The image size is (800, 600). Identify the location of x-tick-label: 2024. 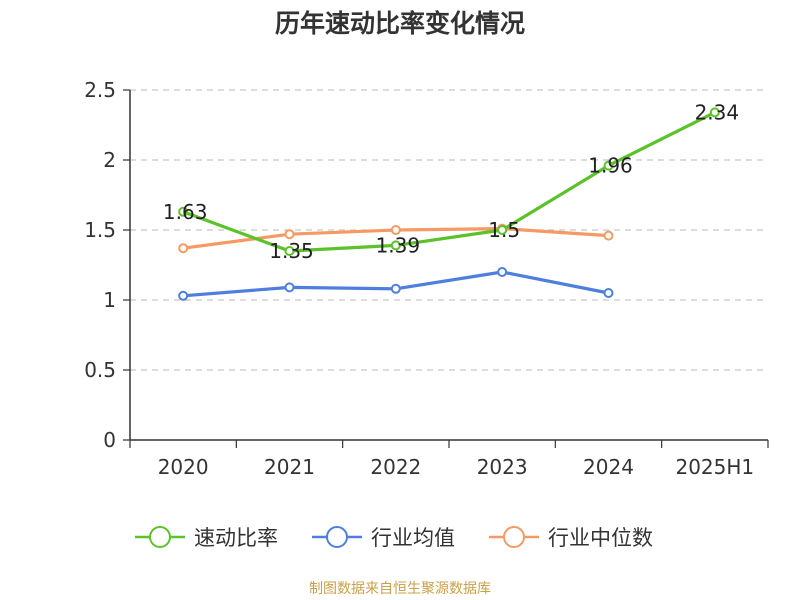
(608, 467).